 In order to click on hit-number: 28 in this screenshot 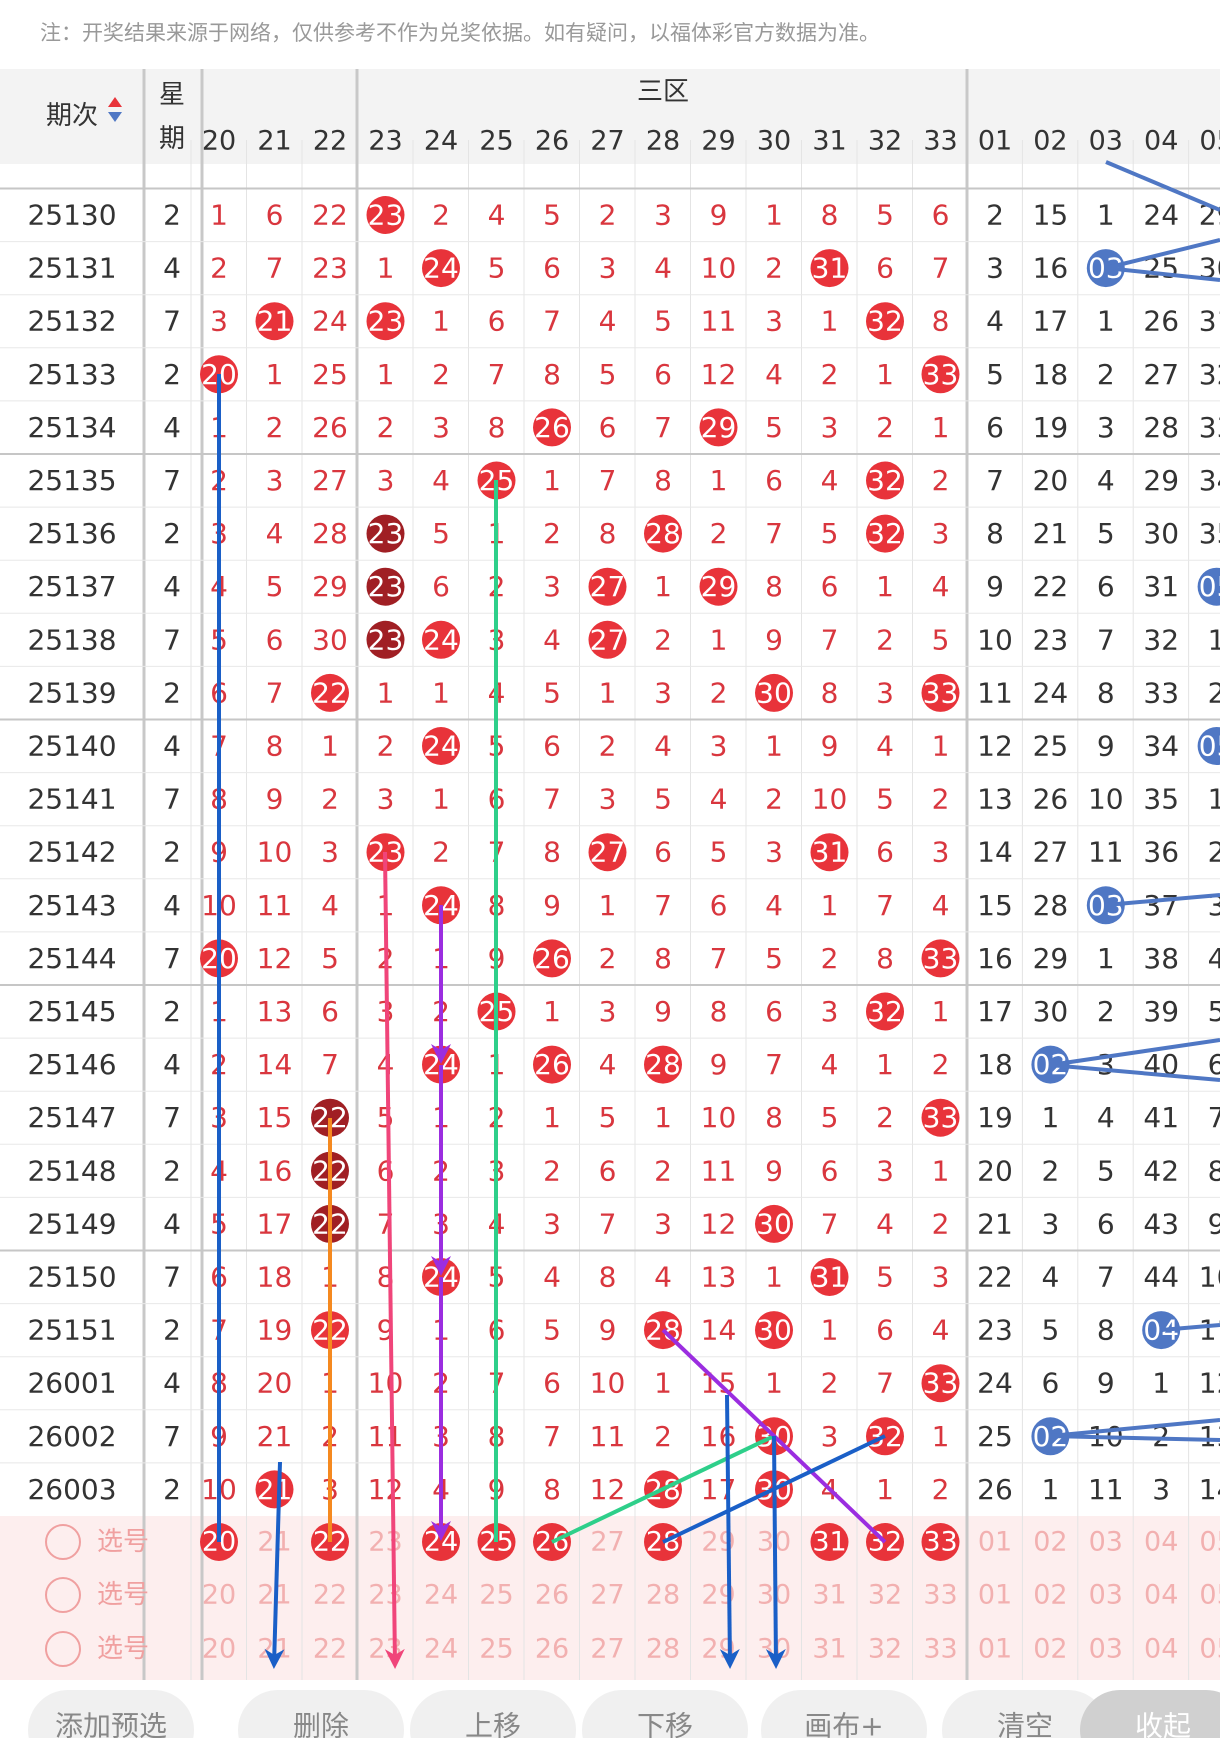, I will do `click(663, 533)`.